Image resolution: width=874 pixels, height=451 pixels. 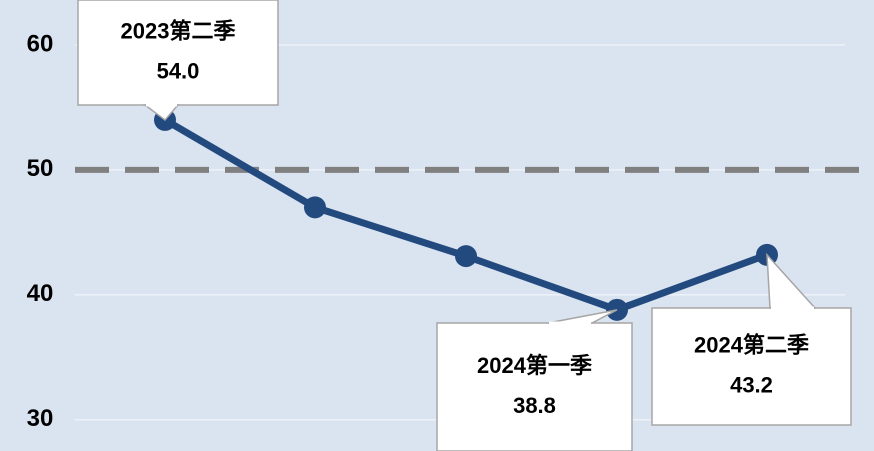 What do you see at coordinates (40, 418) in the screenshot?
I see `y-tick-label: 30` at bounding box center [40, 418].